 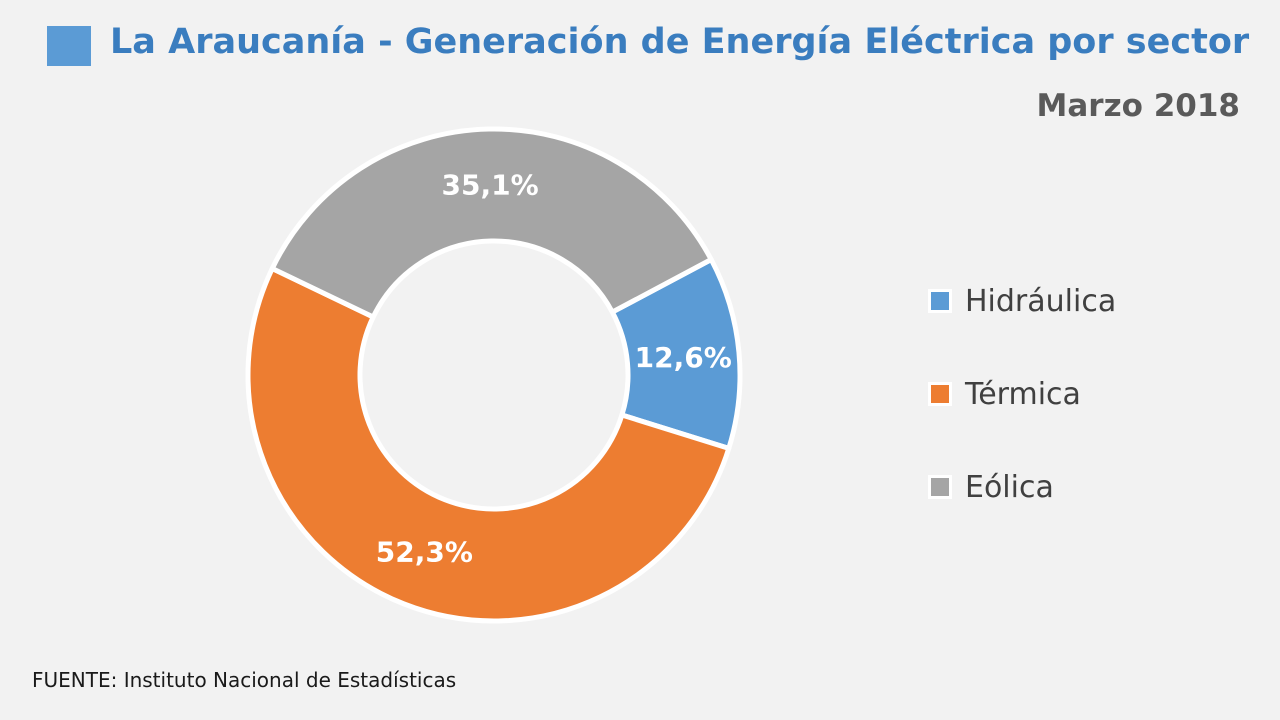 What do you see at coordinates (69, 46) in the screenshot?
I see `title-marker` at bounding box center [69, 46].